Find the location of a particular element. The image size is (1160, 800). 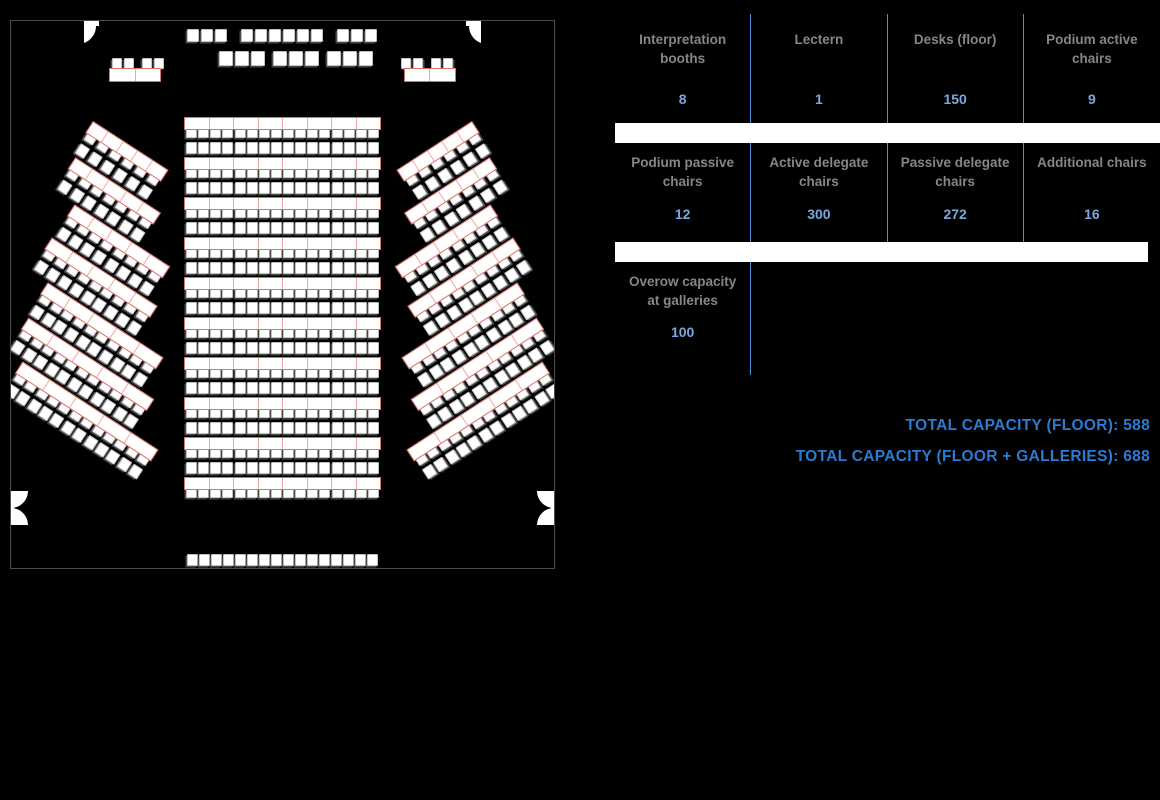

stat-label: Interpretation booths is located at coordinates (683, 49).